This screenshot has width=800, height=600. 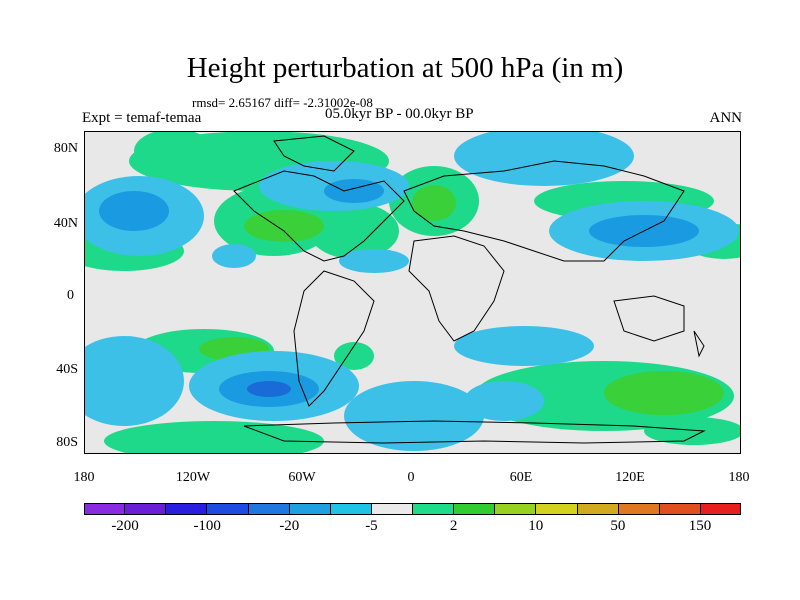 I want to click on colorbar-label: 50, so click(x=618, y=526).